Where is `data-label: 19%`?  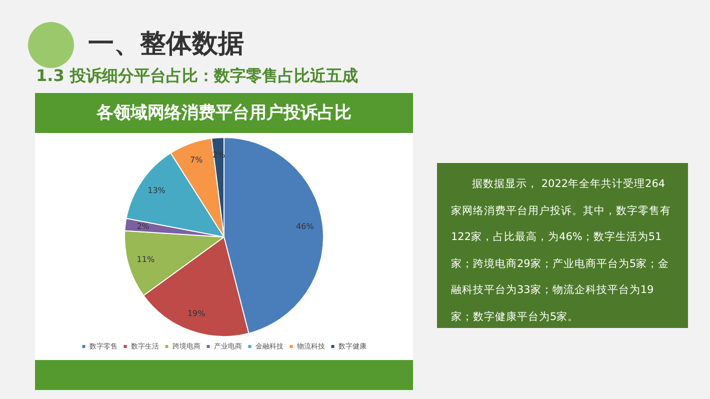 data-label: 19% is located at coordinates (196, 313).